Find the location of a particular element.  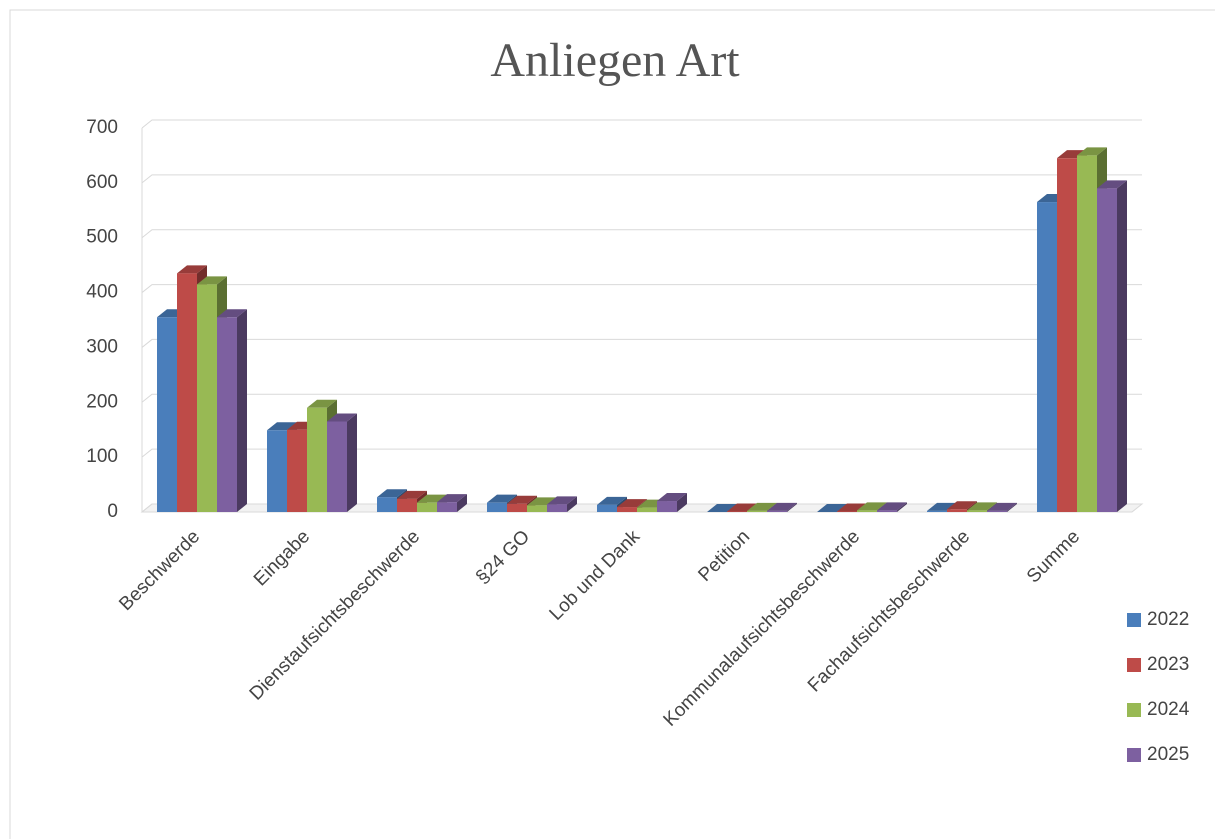

x-tick-label: Eingabe is located at coordinates (282, 558).